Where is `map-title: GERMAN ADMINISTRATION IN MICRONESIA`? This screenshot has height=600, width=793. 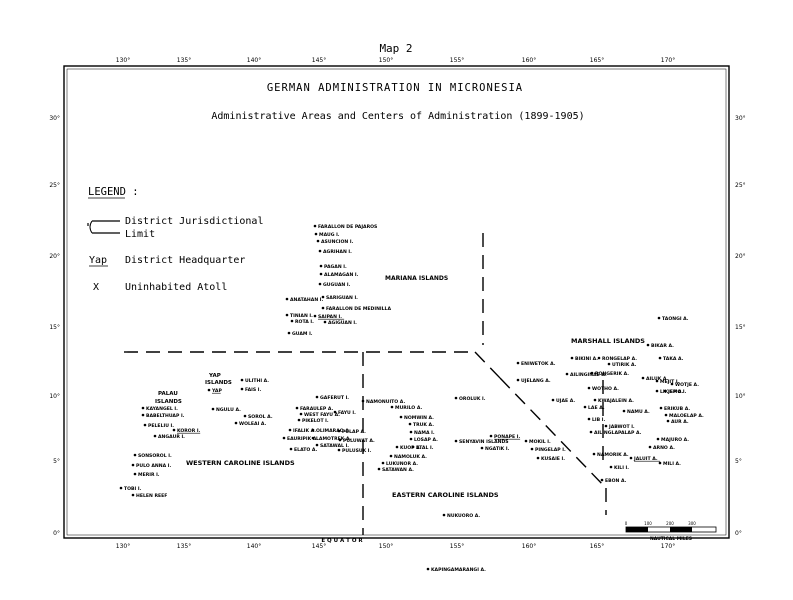
map-title: GERMAN ADMINISTRATION IN MICRONESIA is located at coordinates (395, 88).